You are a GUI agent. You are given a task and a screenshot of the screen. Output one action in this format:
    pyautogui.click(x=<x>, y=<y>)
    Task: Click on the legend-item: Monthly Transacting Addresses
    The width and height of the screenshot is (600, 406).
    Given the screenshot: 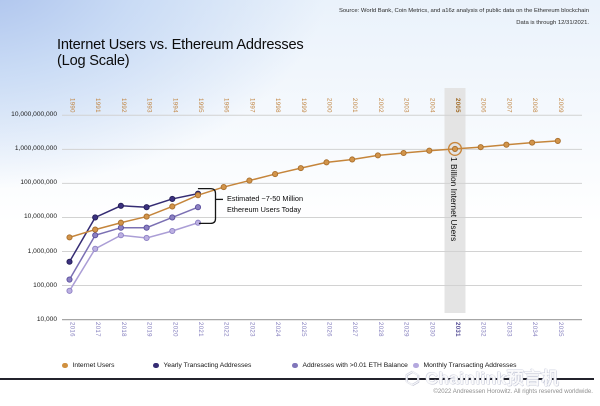 What is the action you would take?
    pyautogui.click(x=464, y=365)
    